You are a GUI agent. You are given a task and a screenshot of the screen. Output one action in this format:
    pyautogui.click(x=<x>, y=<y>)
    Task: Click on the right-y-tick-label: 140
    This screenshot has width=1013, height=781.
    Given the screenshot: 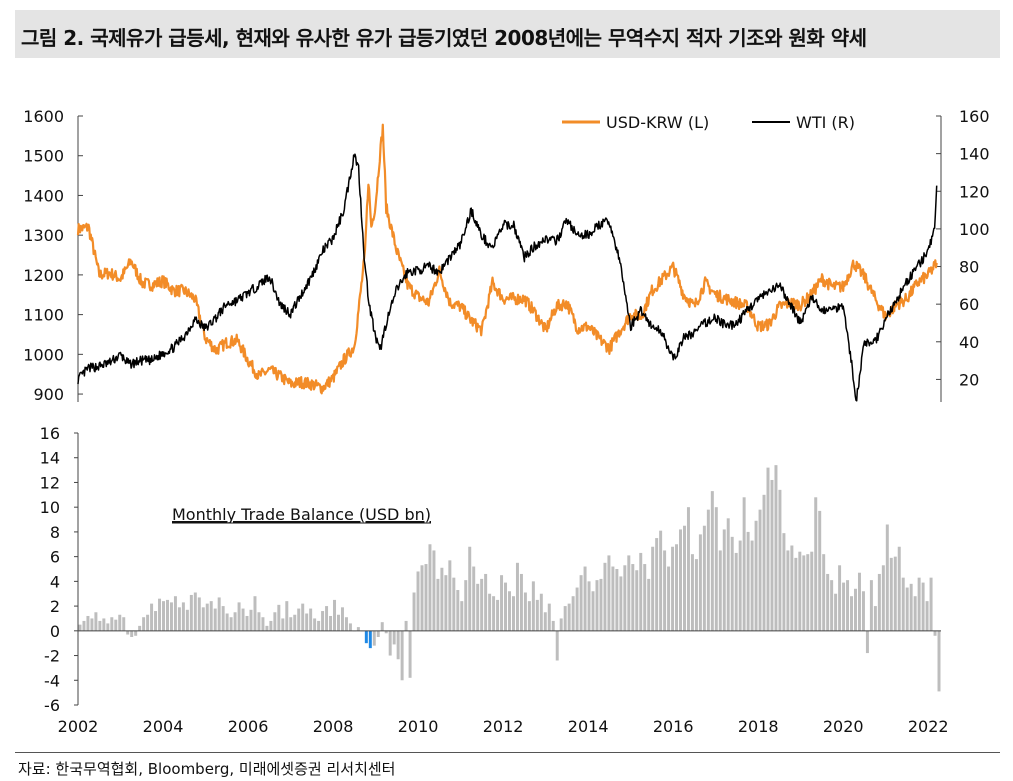 What is the action you would take?
    pyautogui.click(x=974, y=154)
    